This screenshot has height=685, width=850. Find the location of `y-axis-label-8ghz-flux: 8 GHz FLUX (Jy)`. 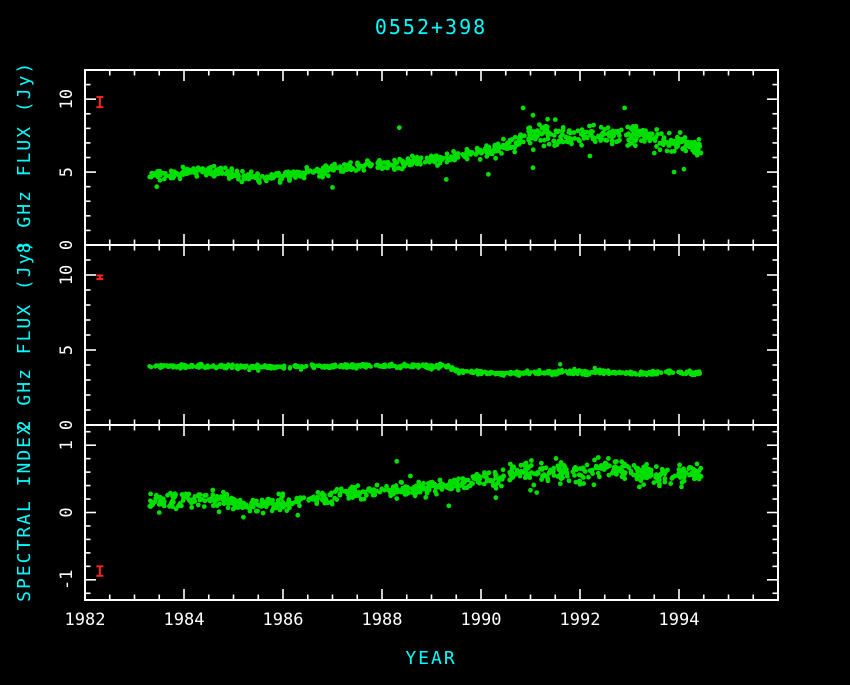

y-axis-label-8ghz-flux: 8 GHz FLUX (Jy) is located at coordinates (24, 157).